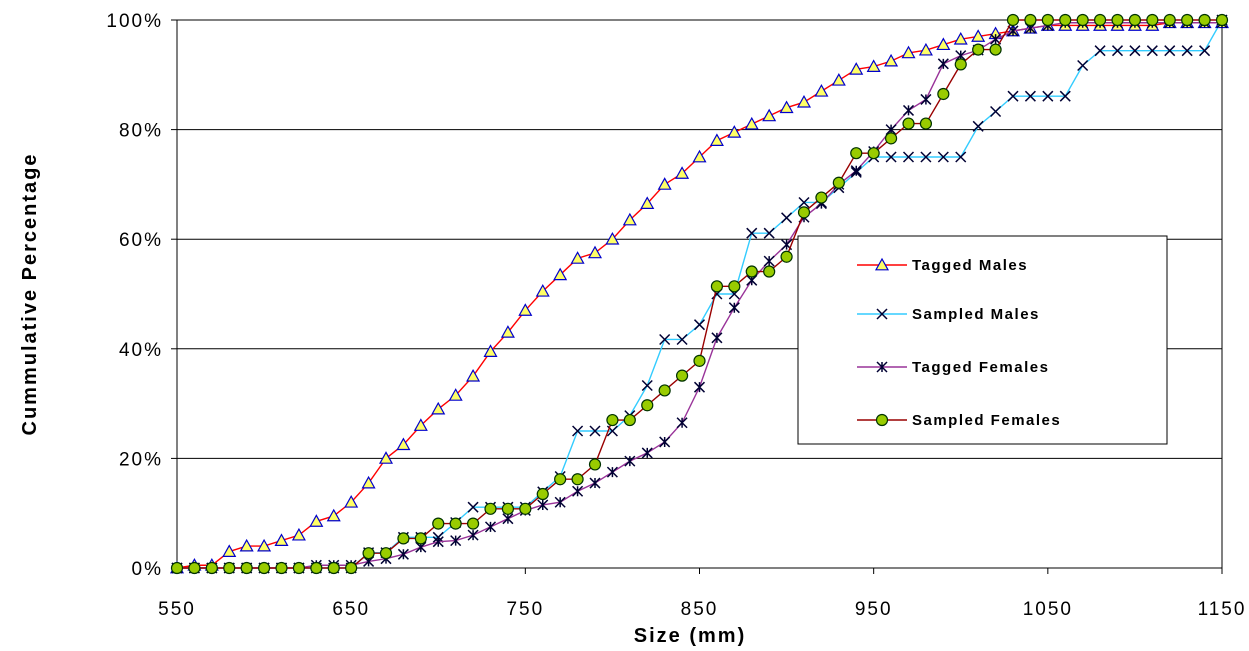 This screenshot has height=651, width=1249. What do you see at coordinates (882, 264) in the screenshot?
I see `legend-marker` at bounding box center [882, 264].